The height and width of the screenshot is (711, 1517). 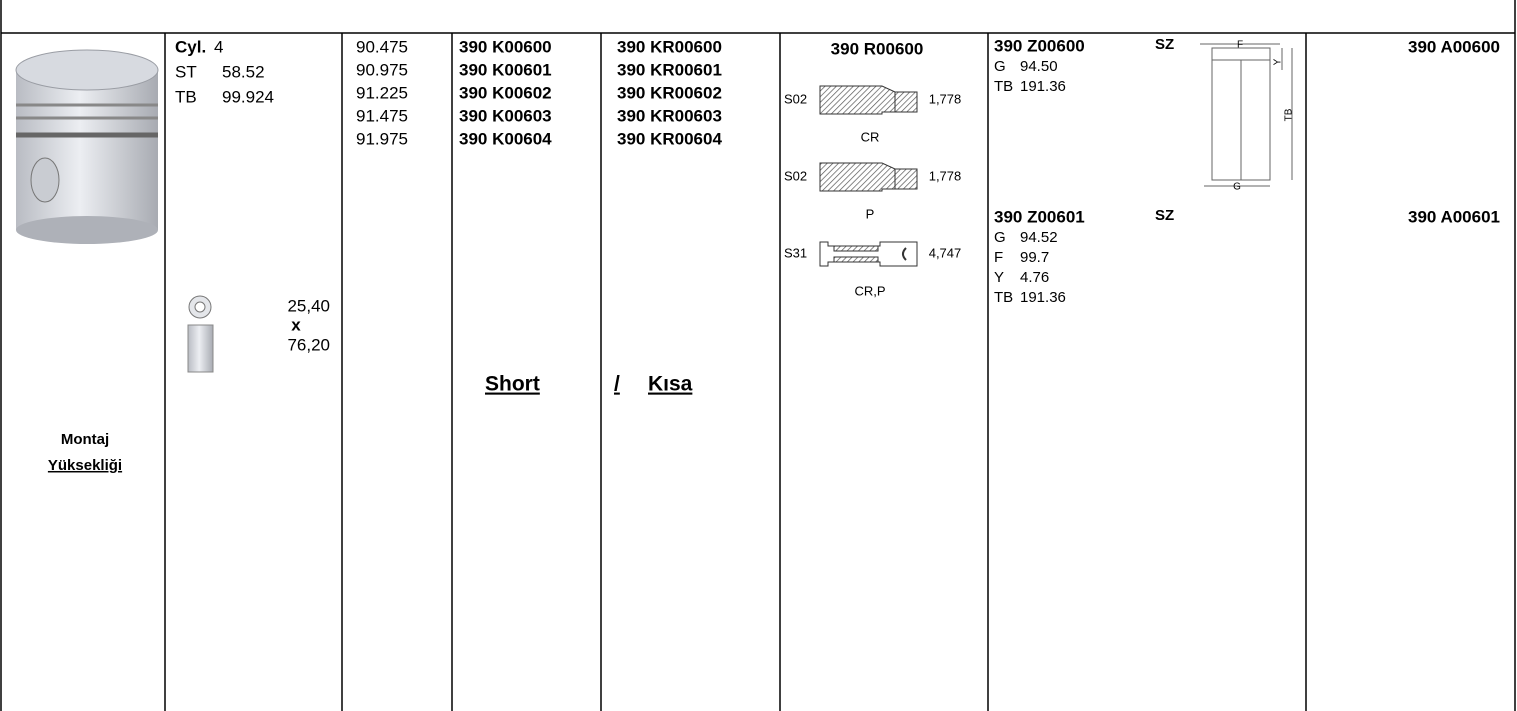 I want to click on spec-value: 4, so click(x=218, y=46).